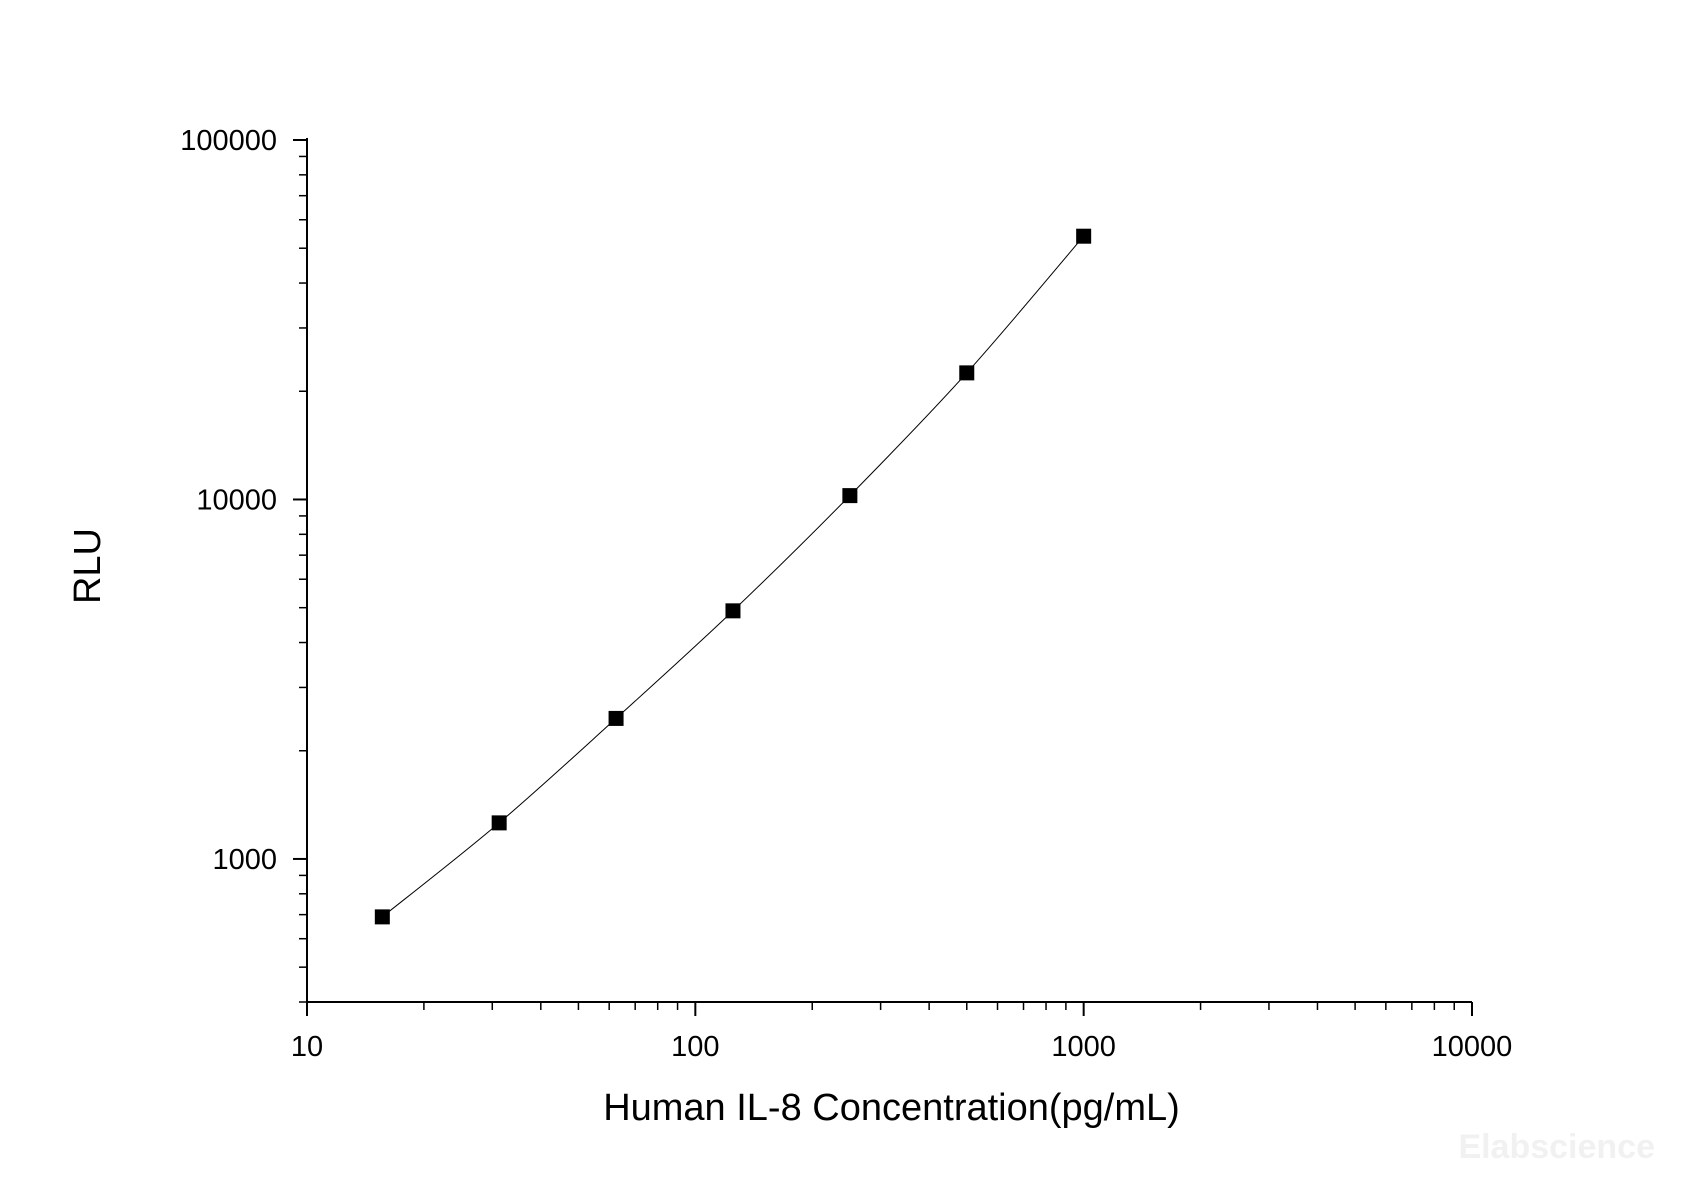 Image resolution: width=1695 pixels, height=1189 pixels. What do you see at coordinates (243, 564) in the screenshot?
I see `y-axis-ticks: 1000 10000 100000` at bounding box center [243, 564].